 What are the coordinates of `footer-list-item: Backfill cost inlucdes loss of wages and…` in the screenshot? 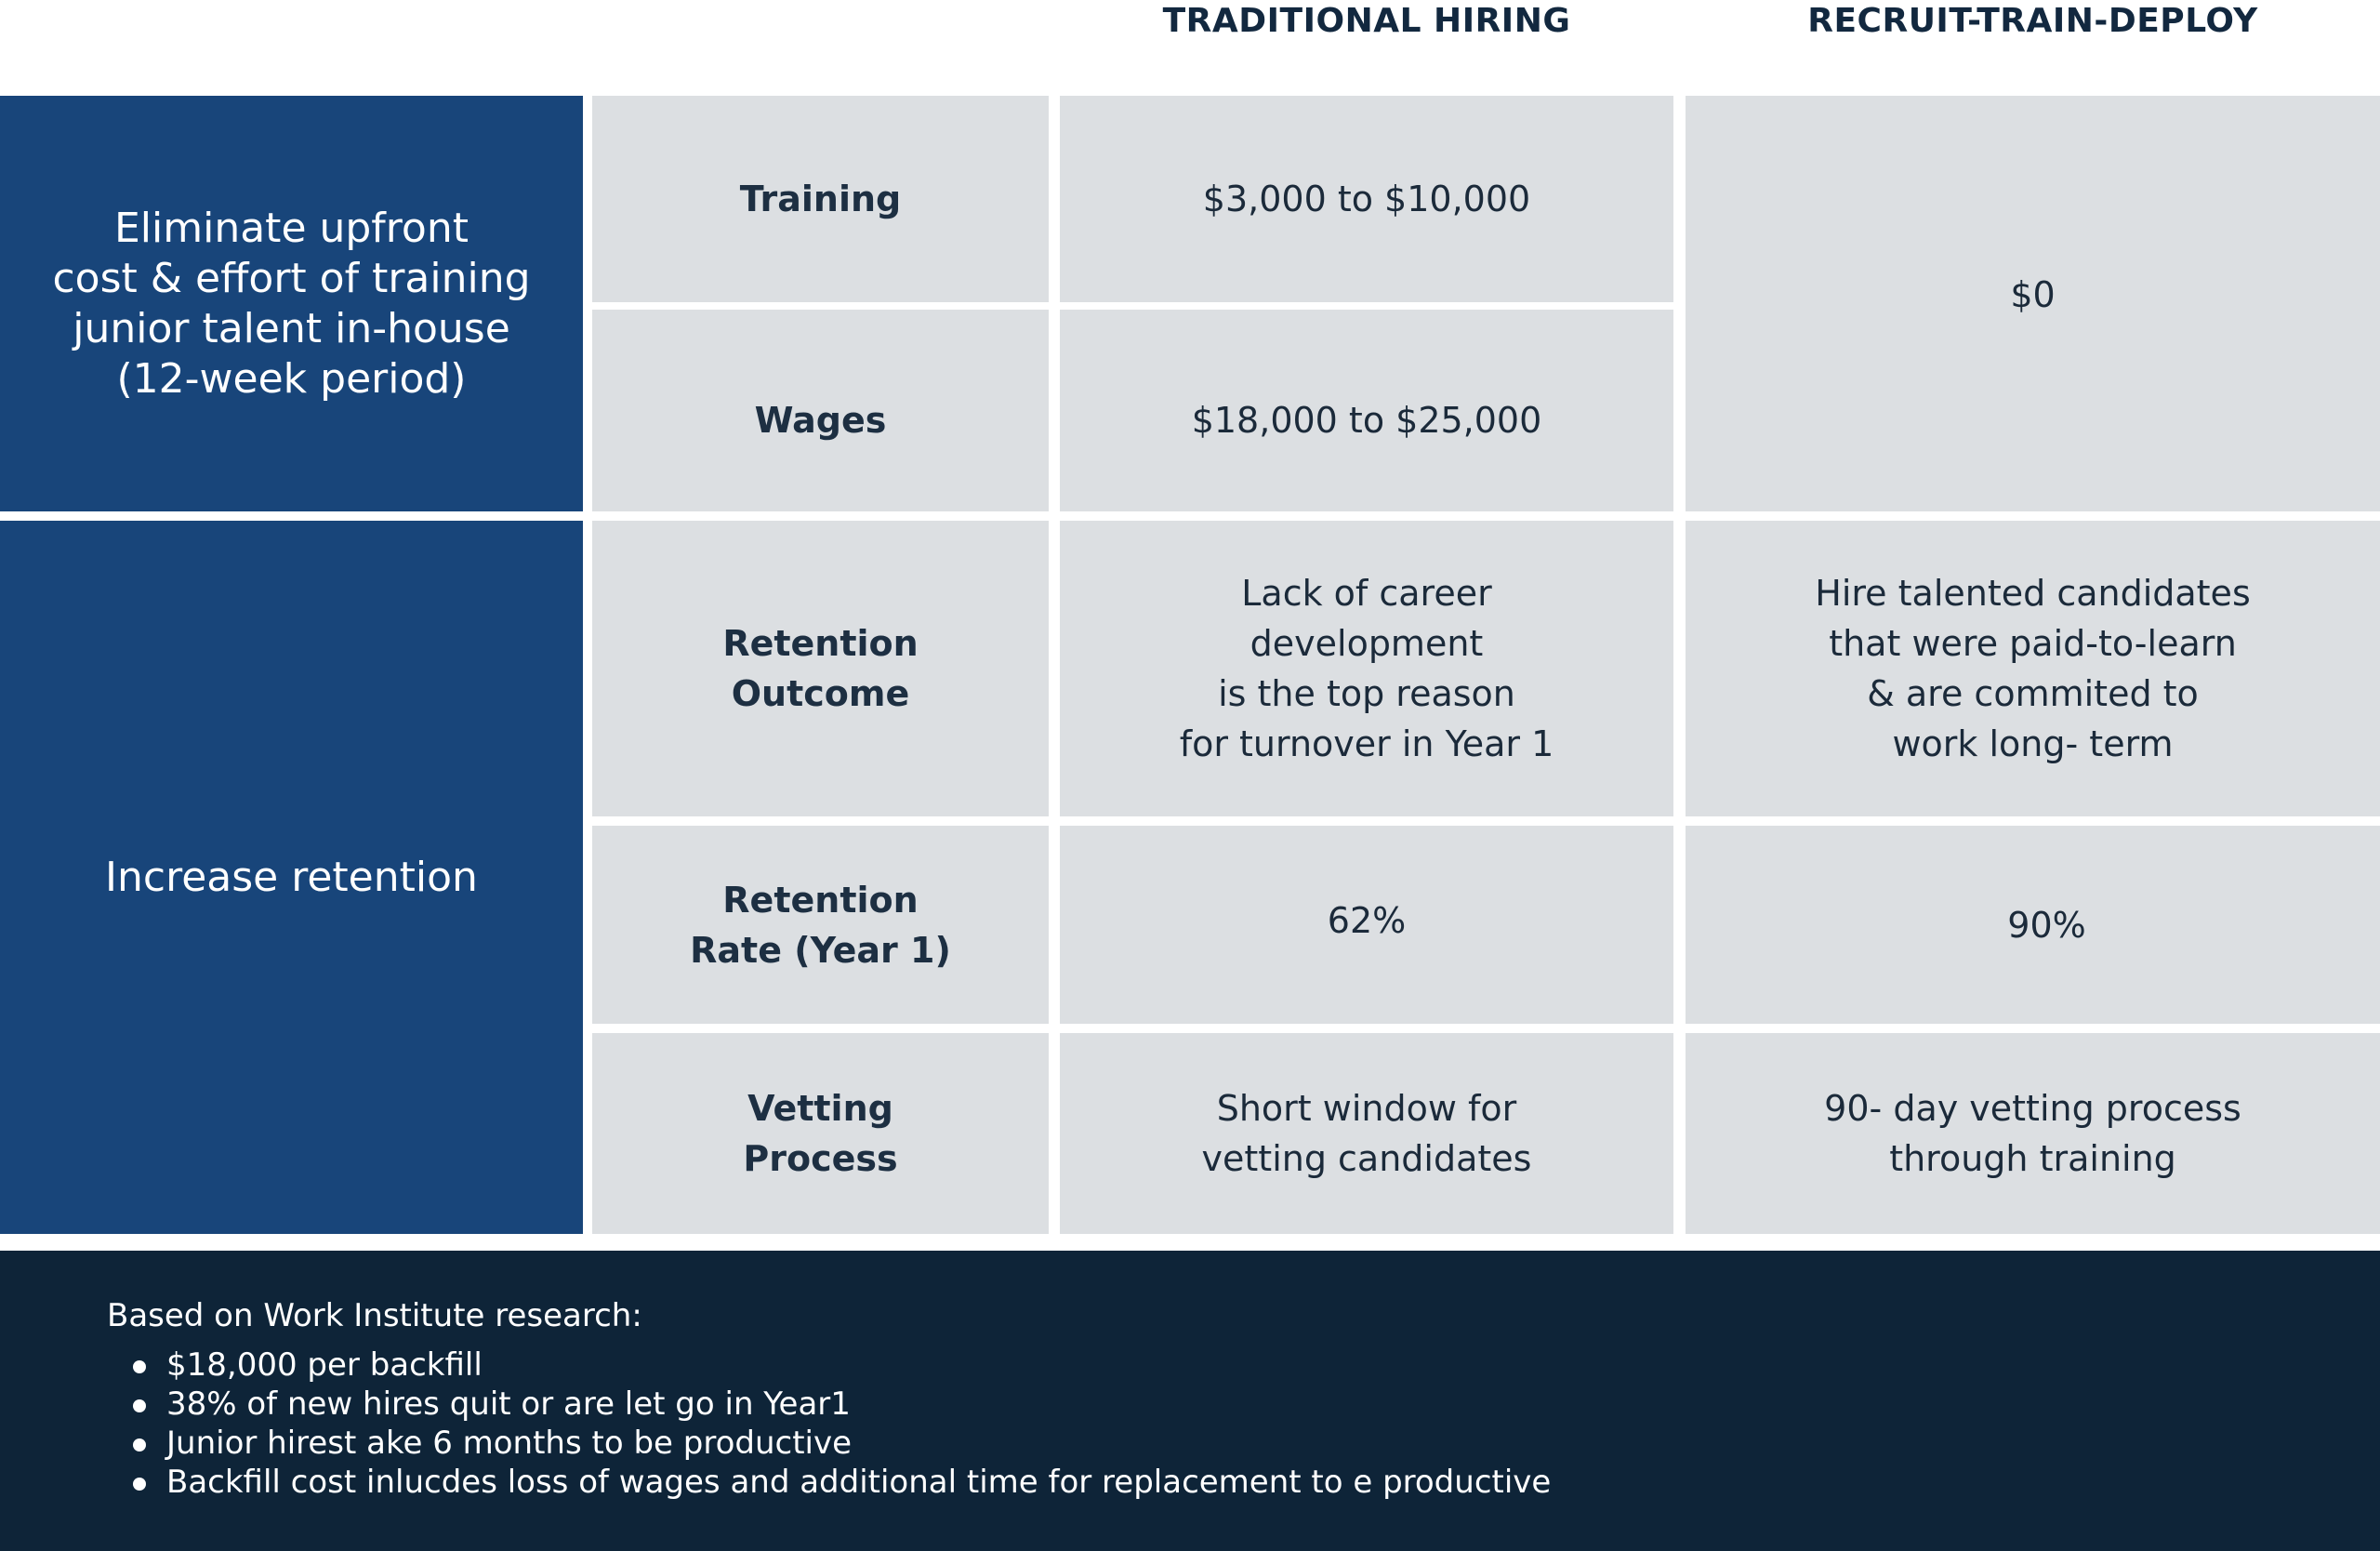 It's located at (1256, 1482).